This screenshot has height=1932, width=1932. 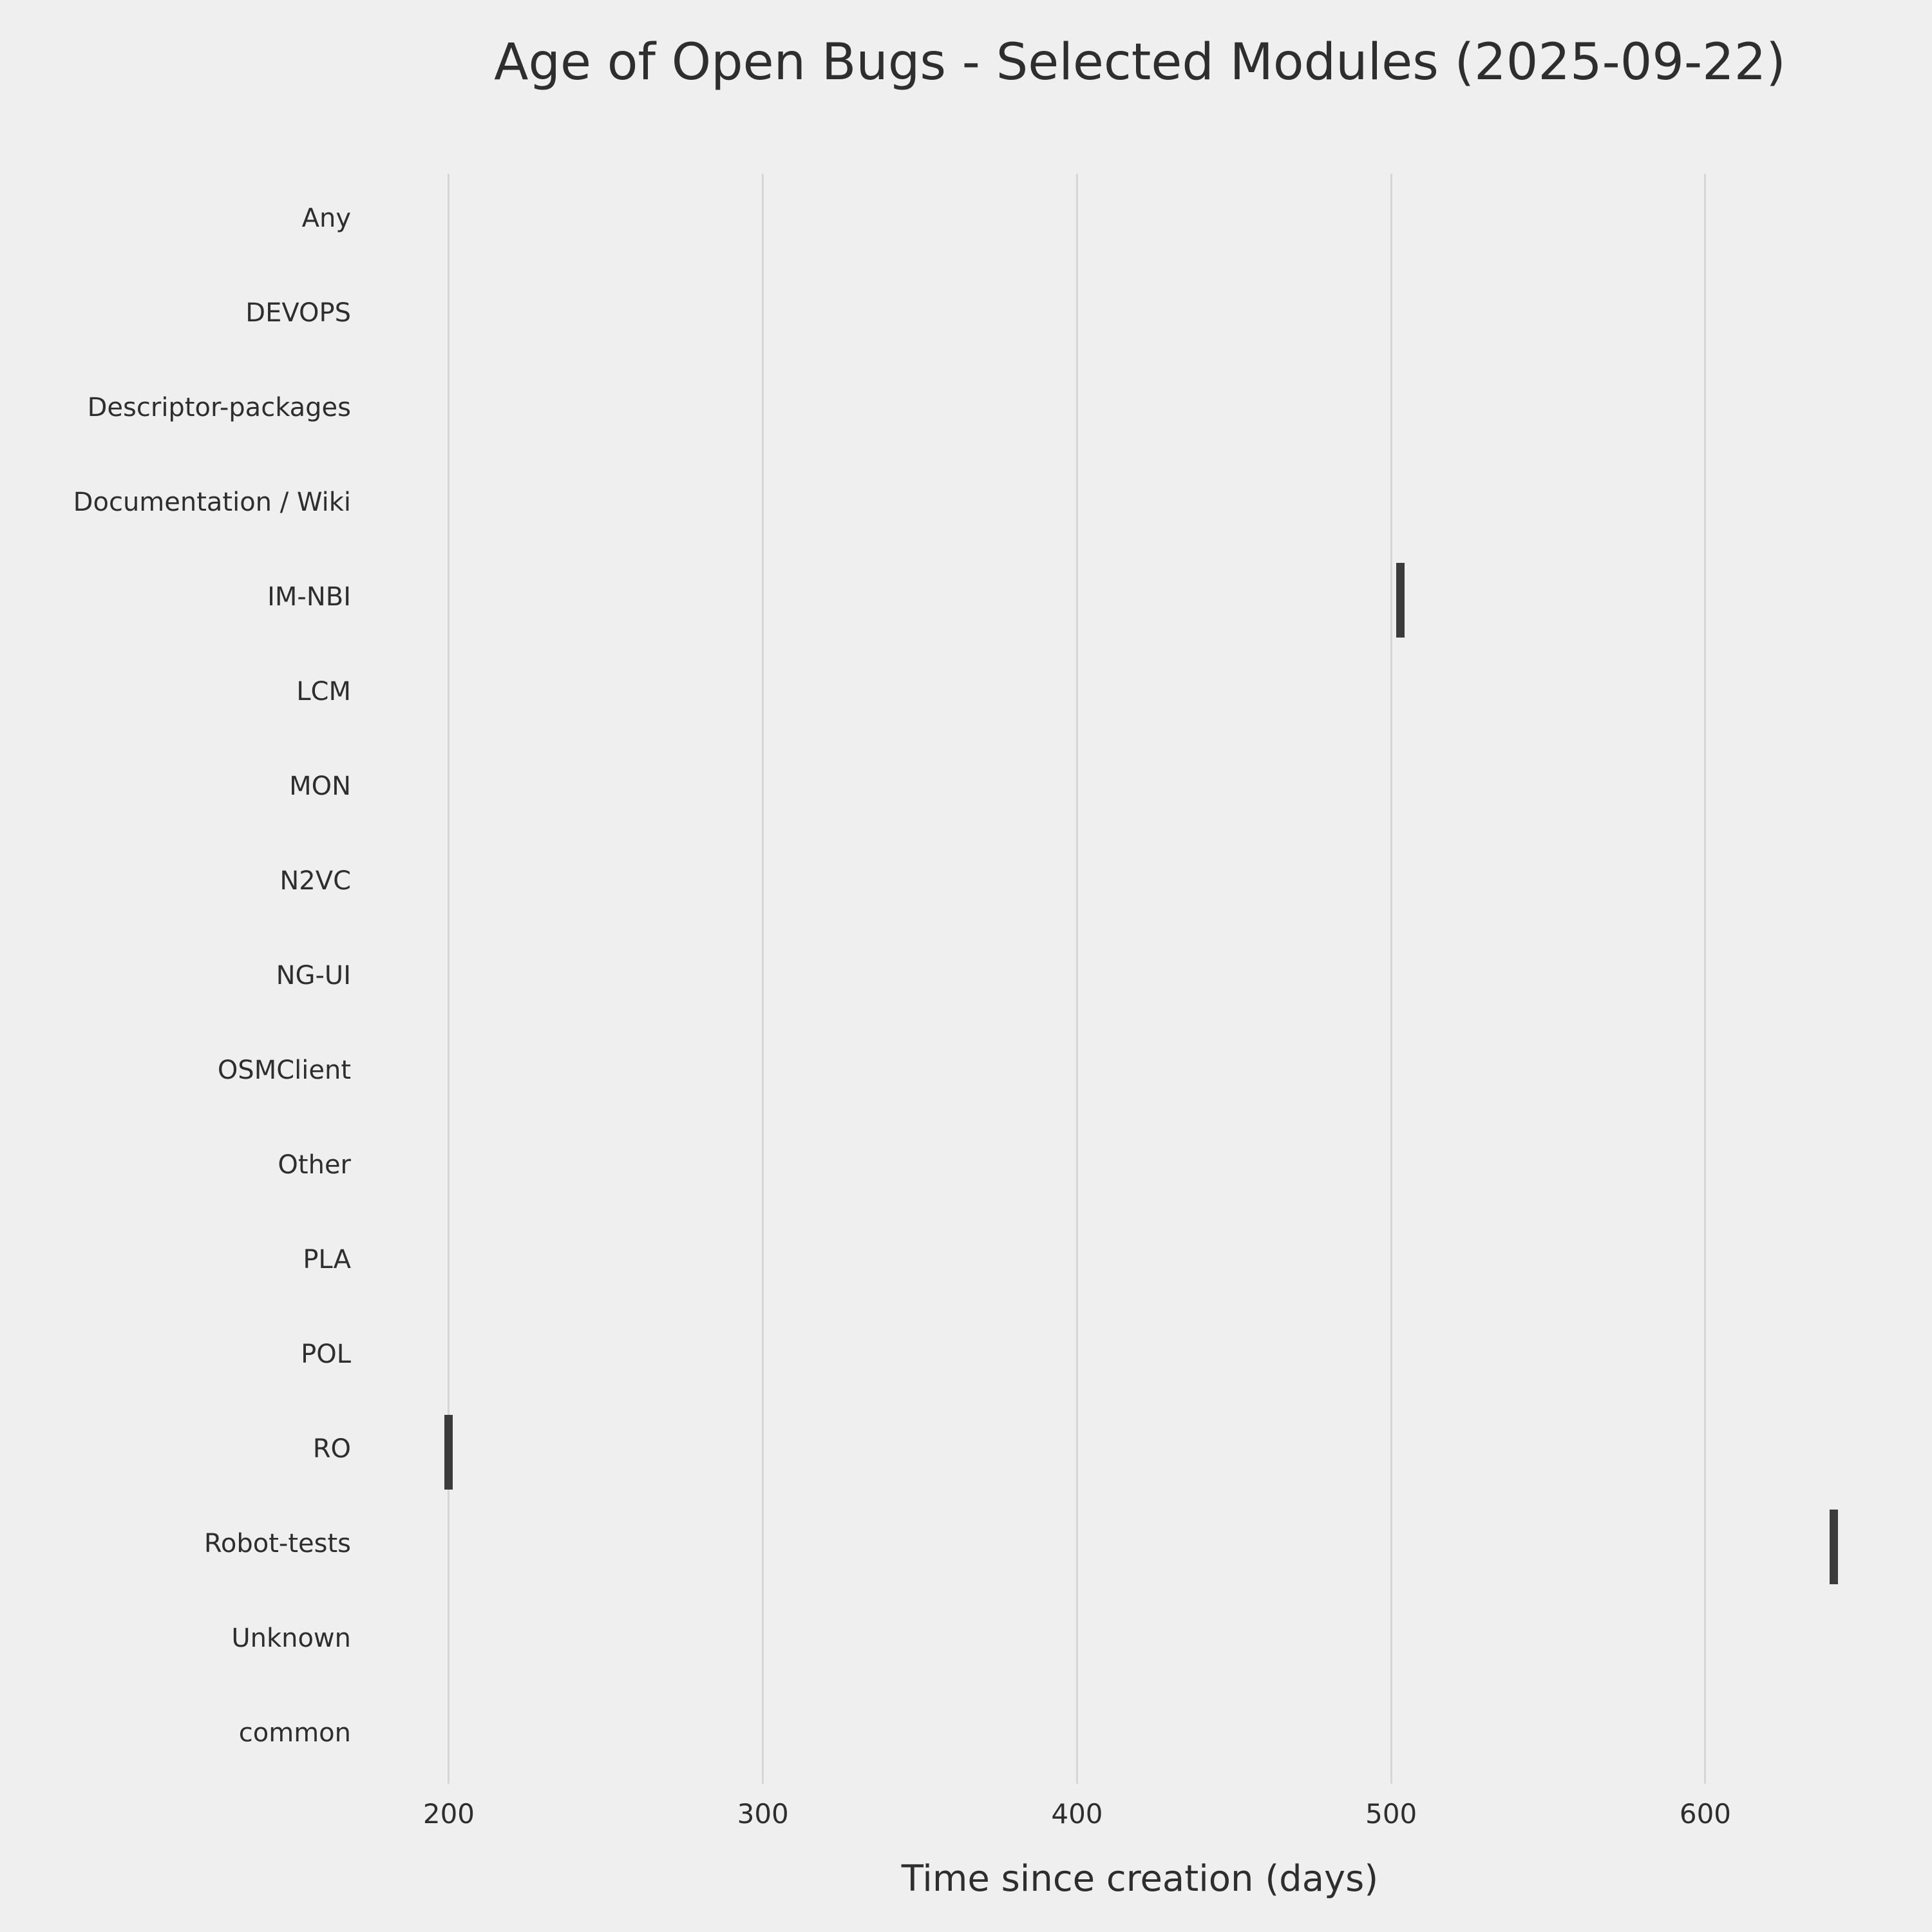 What do you see at coordinates (326, 1355) in the screenshot?
I see `category-label: POL` at bounding box center [326, 1355].